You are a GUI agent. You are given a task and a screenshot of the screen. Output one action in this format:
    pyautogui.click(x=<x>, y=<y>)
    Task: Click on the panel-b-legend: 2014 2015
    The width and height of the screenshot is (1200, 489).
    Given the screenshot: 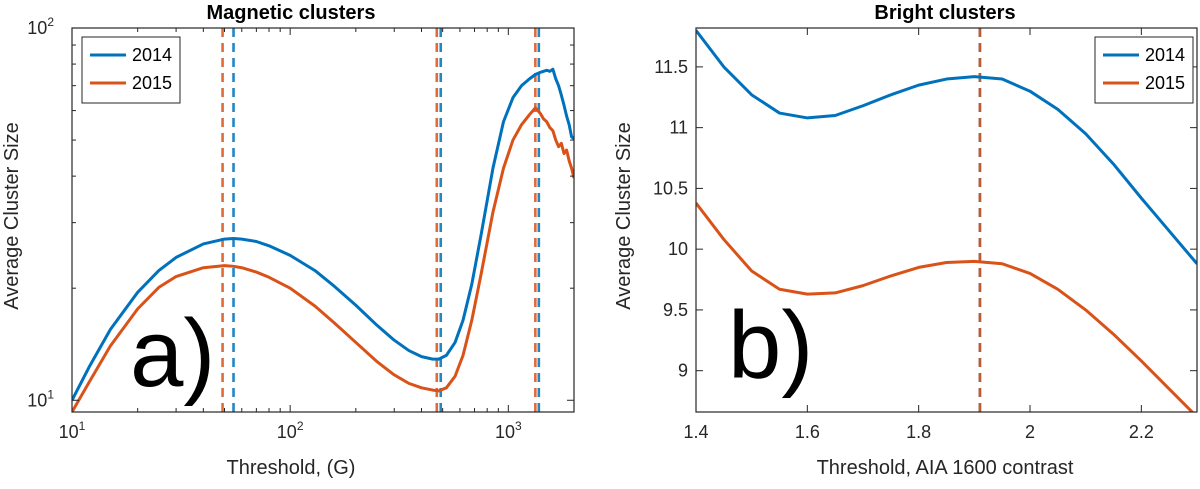 What is the action you would take?
    pyautogui.click(x=1144, y=70)
    